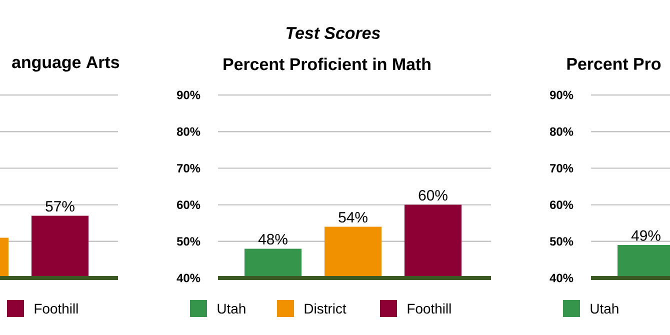 The height and width of the screenshot is (335, 670). Describe the element at coordinates (66, 64) in the screenshot. I see `chart-title: anguage Arts` at that location.